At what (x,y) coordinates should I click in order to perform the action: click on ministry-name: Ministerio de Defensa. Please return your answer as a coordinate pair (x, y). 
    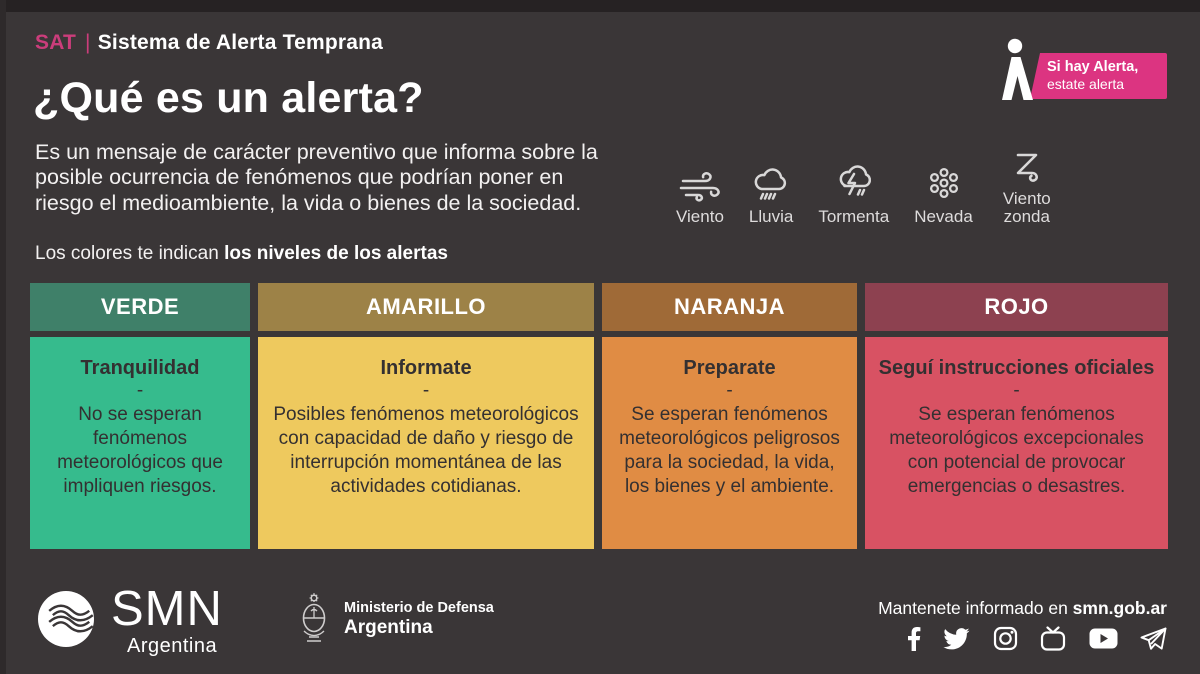
    Looking at the image, I should click on (419, 607).